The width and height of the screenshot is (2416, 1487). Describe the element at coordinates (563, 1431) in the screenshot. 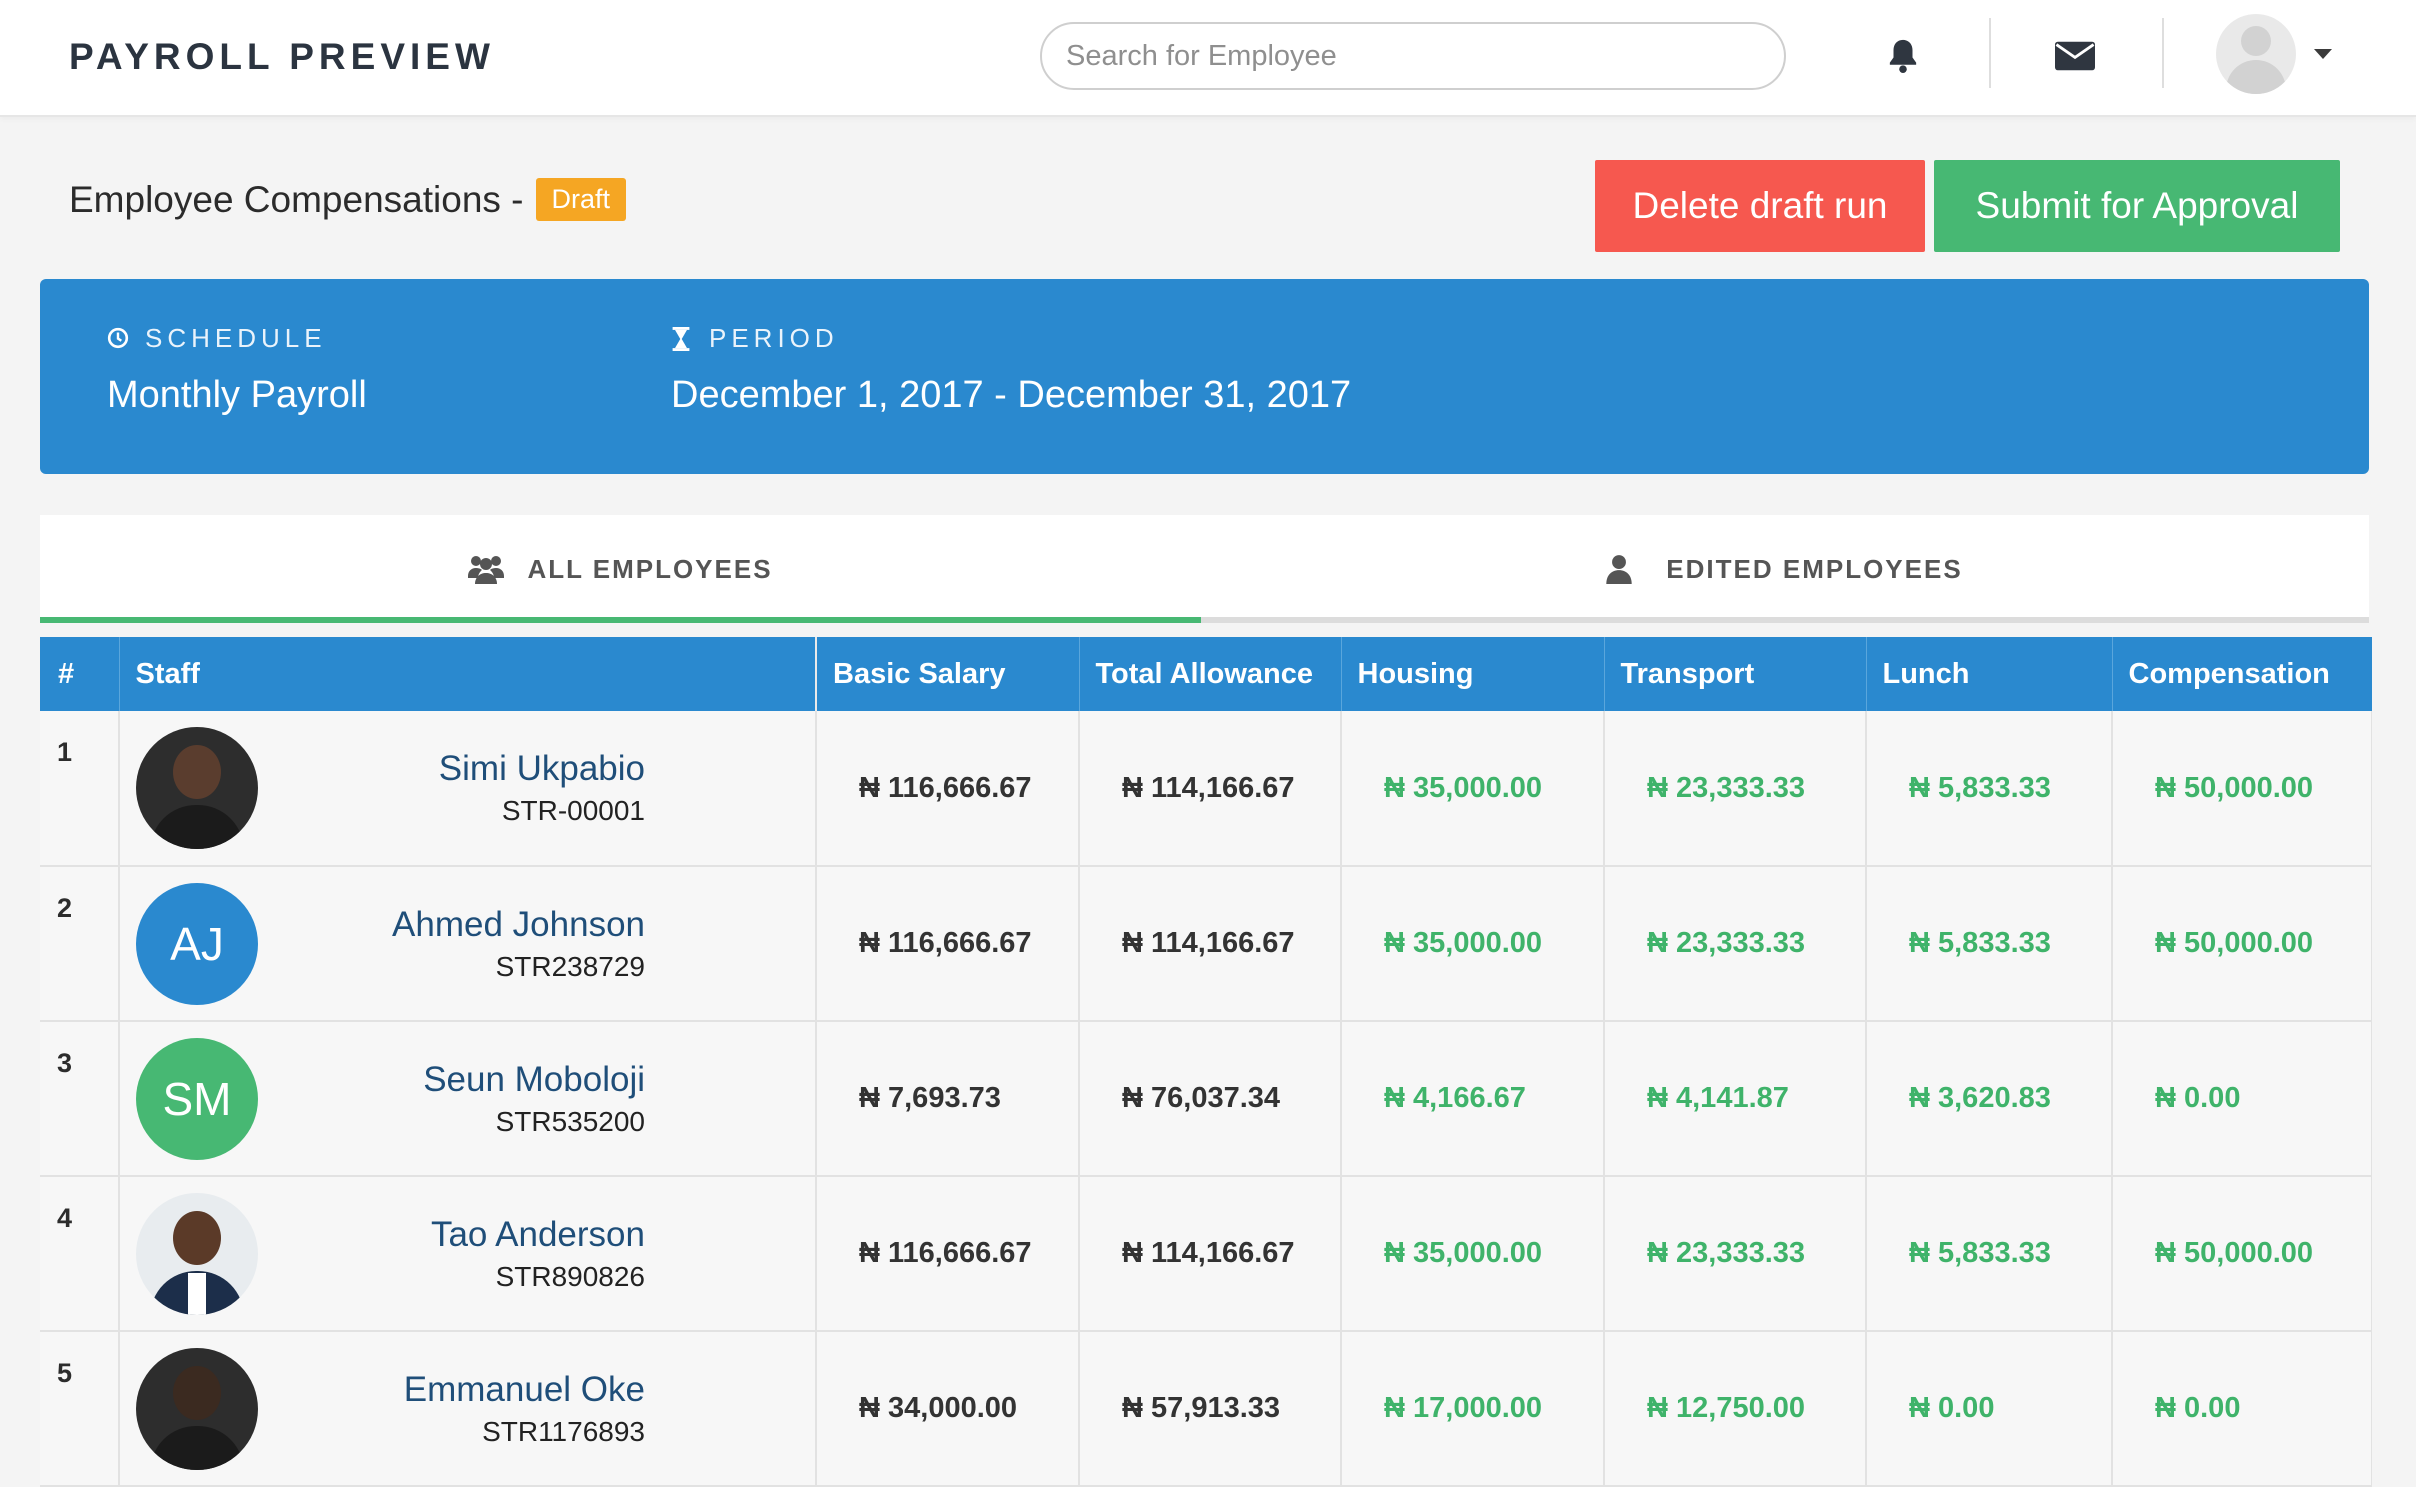

I see `employee-id: STR1176893` at that location.